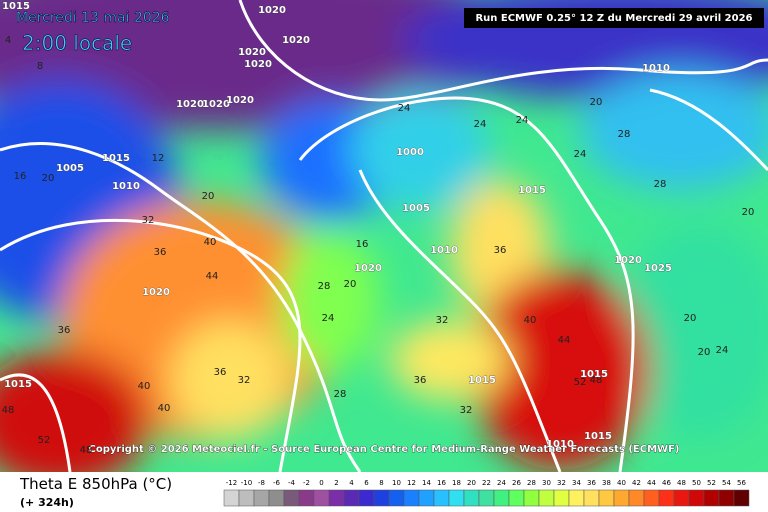  I want to click on forecast-date: Mercredi 13 mai 2026, so click(93, 18).